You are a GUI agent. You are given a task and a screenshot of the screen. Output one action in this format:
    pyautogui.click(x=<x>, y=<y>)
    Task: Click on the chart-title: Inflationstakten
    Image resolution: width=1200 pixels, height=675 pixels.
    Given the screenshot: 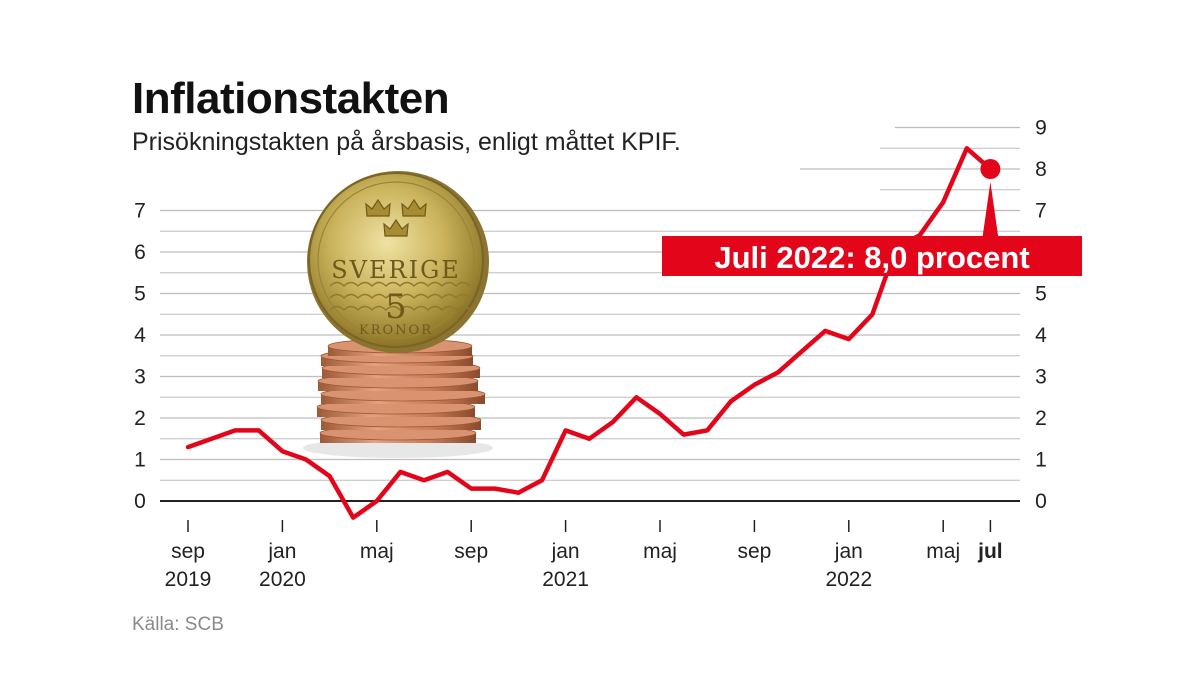 What is the action you would take?
    pyautogui.click(x=290, y=98)
    